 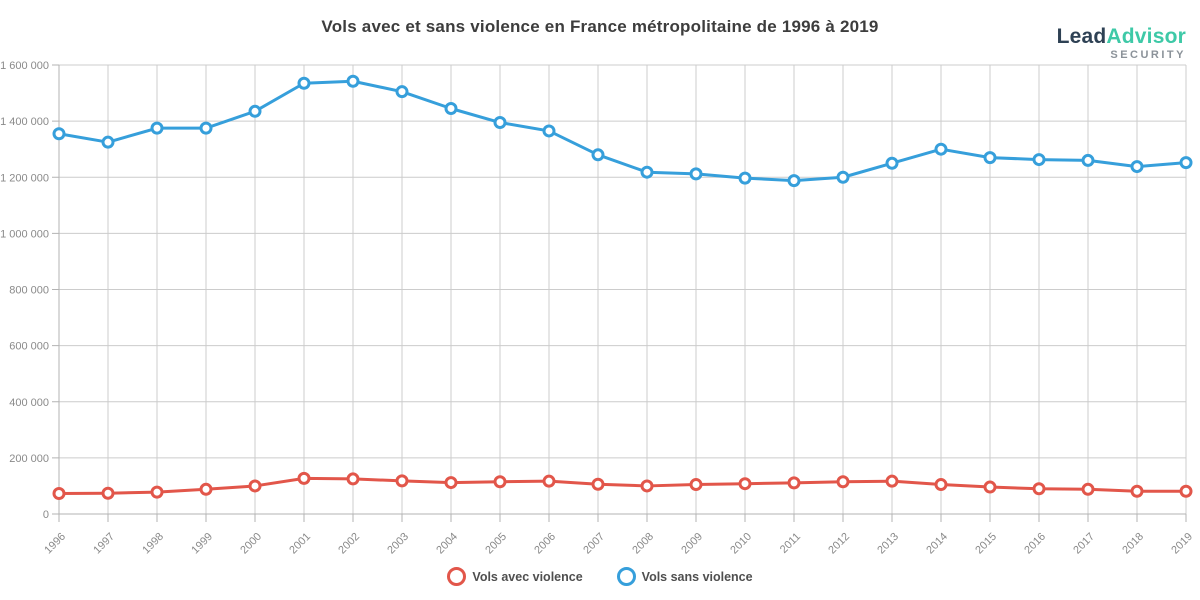 What do you see at coordinates (29, 347) in the screenshot?
I see `y-axis-tick-label: 600 000` at bounding box center [29, 347].